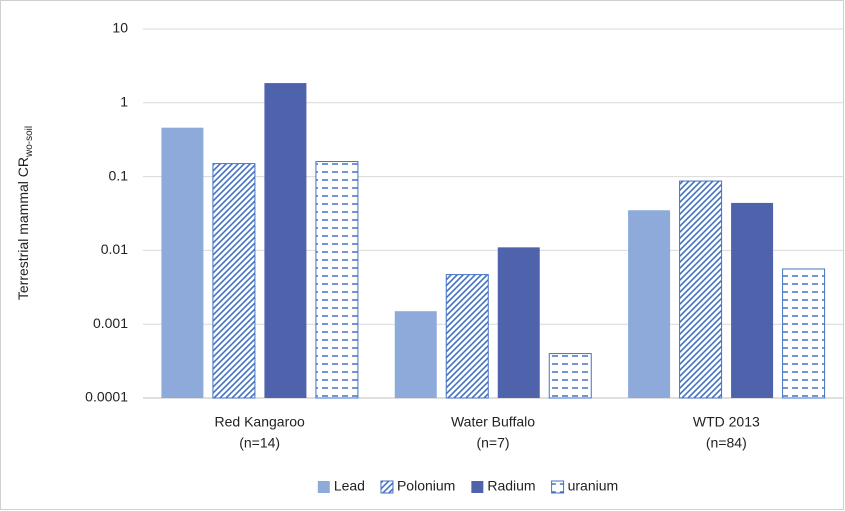  I want to click on x-tick-label: (n=7), so click(492, 443).